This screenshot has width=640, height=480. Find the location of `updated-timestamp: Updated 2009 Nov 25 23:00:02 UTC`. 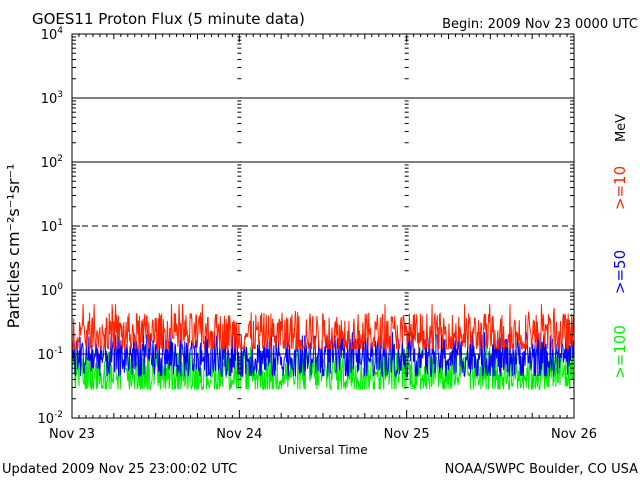

updated-timestamp: Updated 2009 Nov 25 23:00:02 UTC is located at coordinates (119, 469).